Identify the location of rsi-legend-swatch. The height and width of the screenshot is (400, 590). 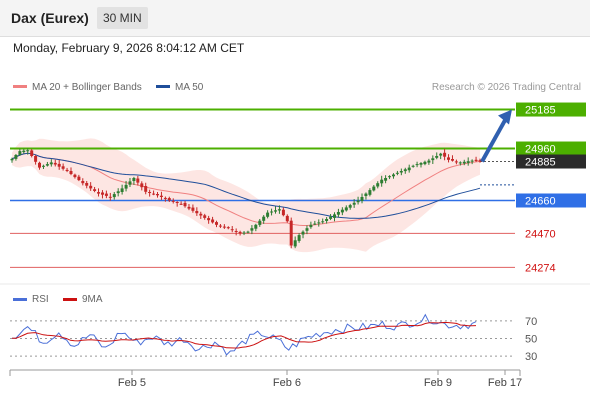
(20, 299).